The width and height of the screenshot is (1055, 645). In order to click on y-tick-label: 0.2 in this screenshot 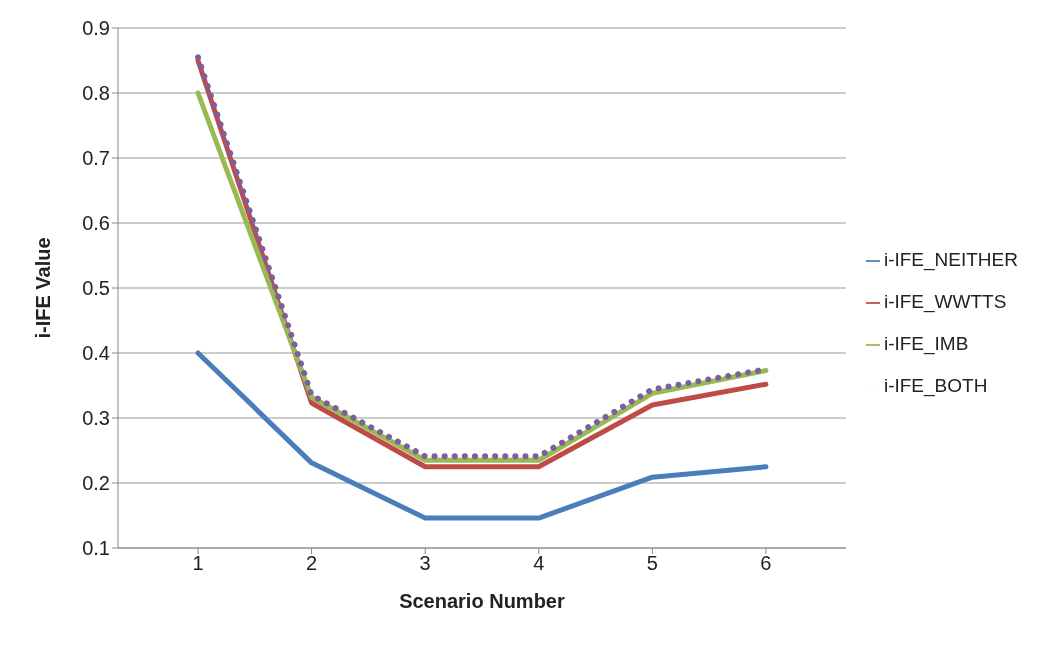, I will do `click(96, 483)`.